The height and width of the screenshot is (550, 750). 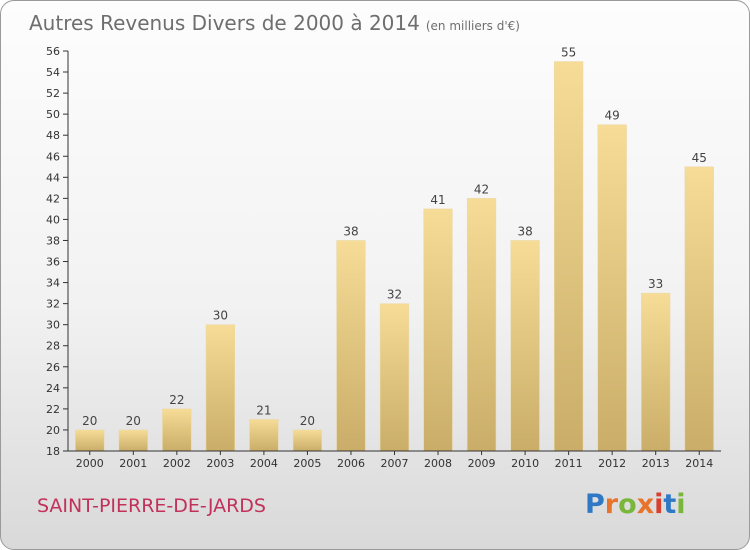 I want to click on y-tick-label: 42, so click(x=53, y=198).